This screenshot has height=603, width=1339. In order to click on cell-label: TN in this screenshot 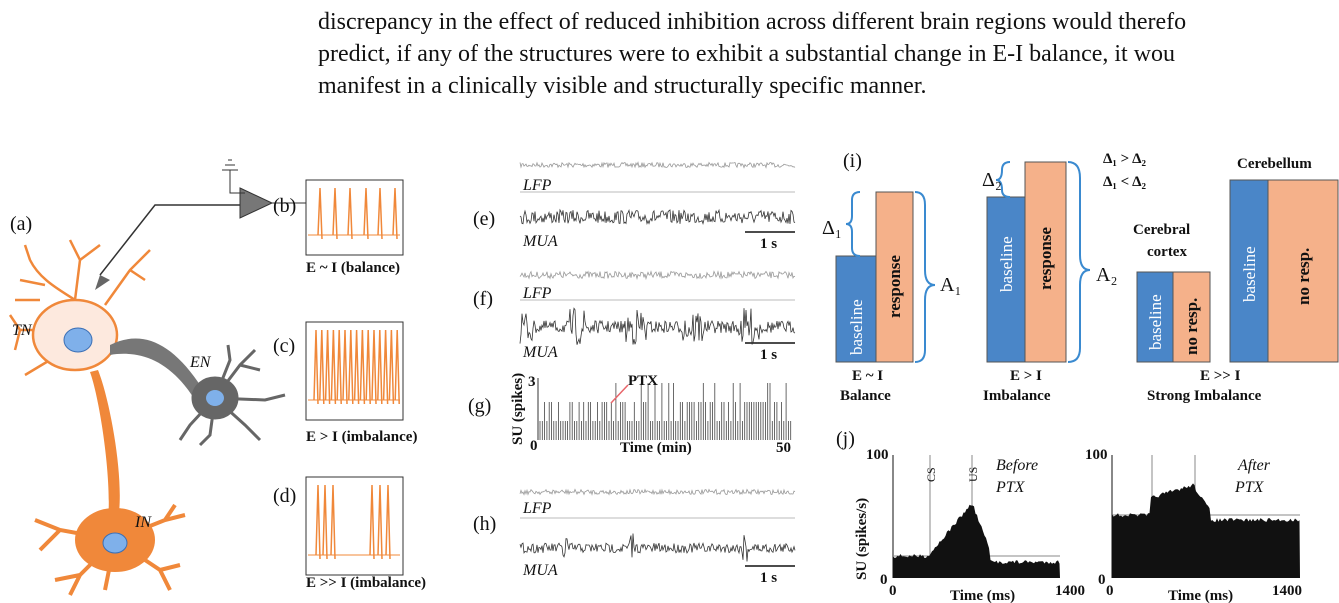, I will do `click(22, 330)`.